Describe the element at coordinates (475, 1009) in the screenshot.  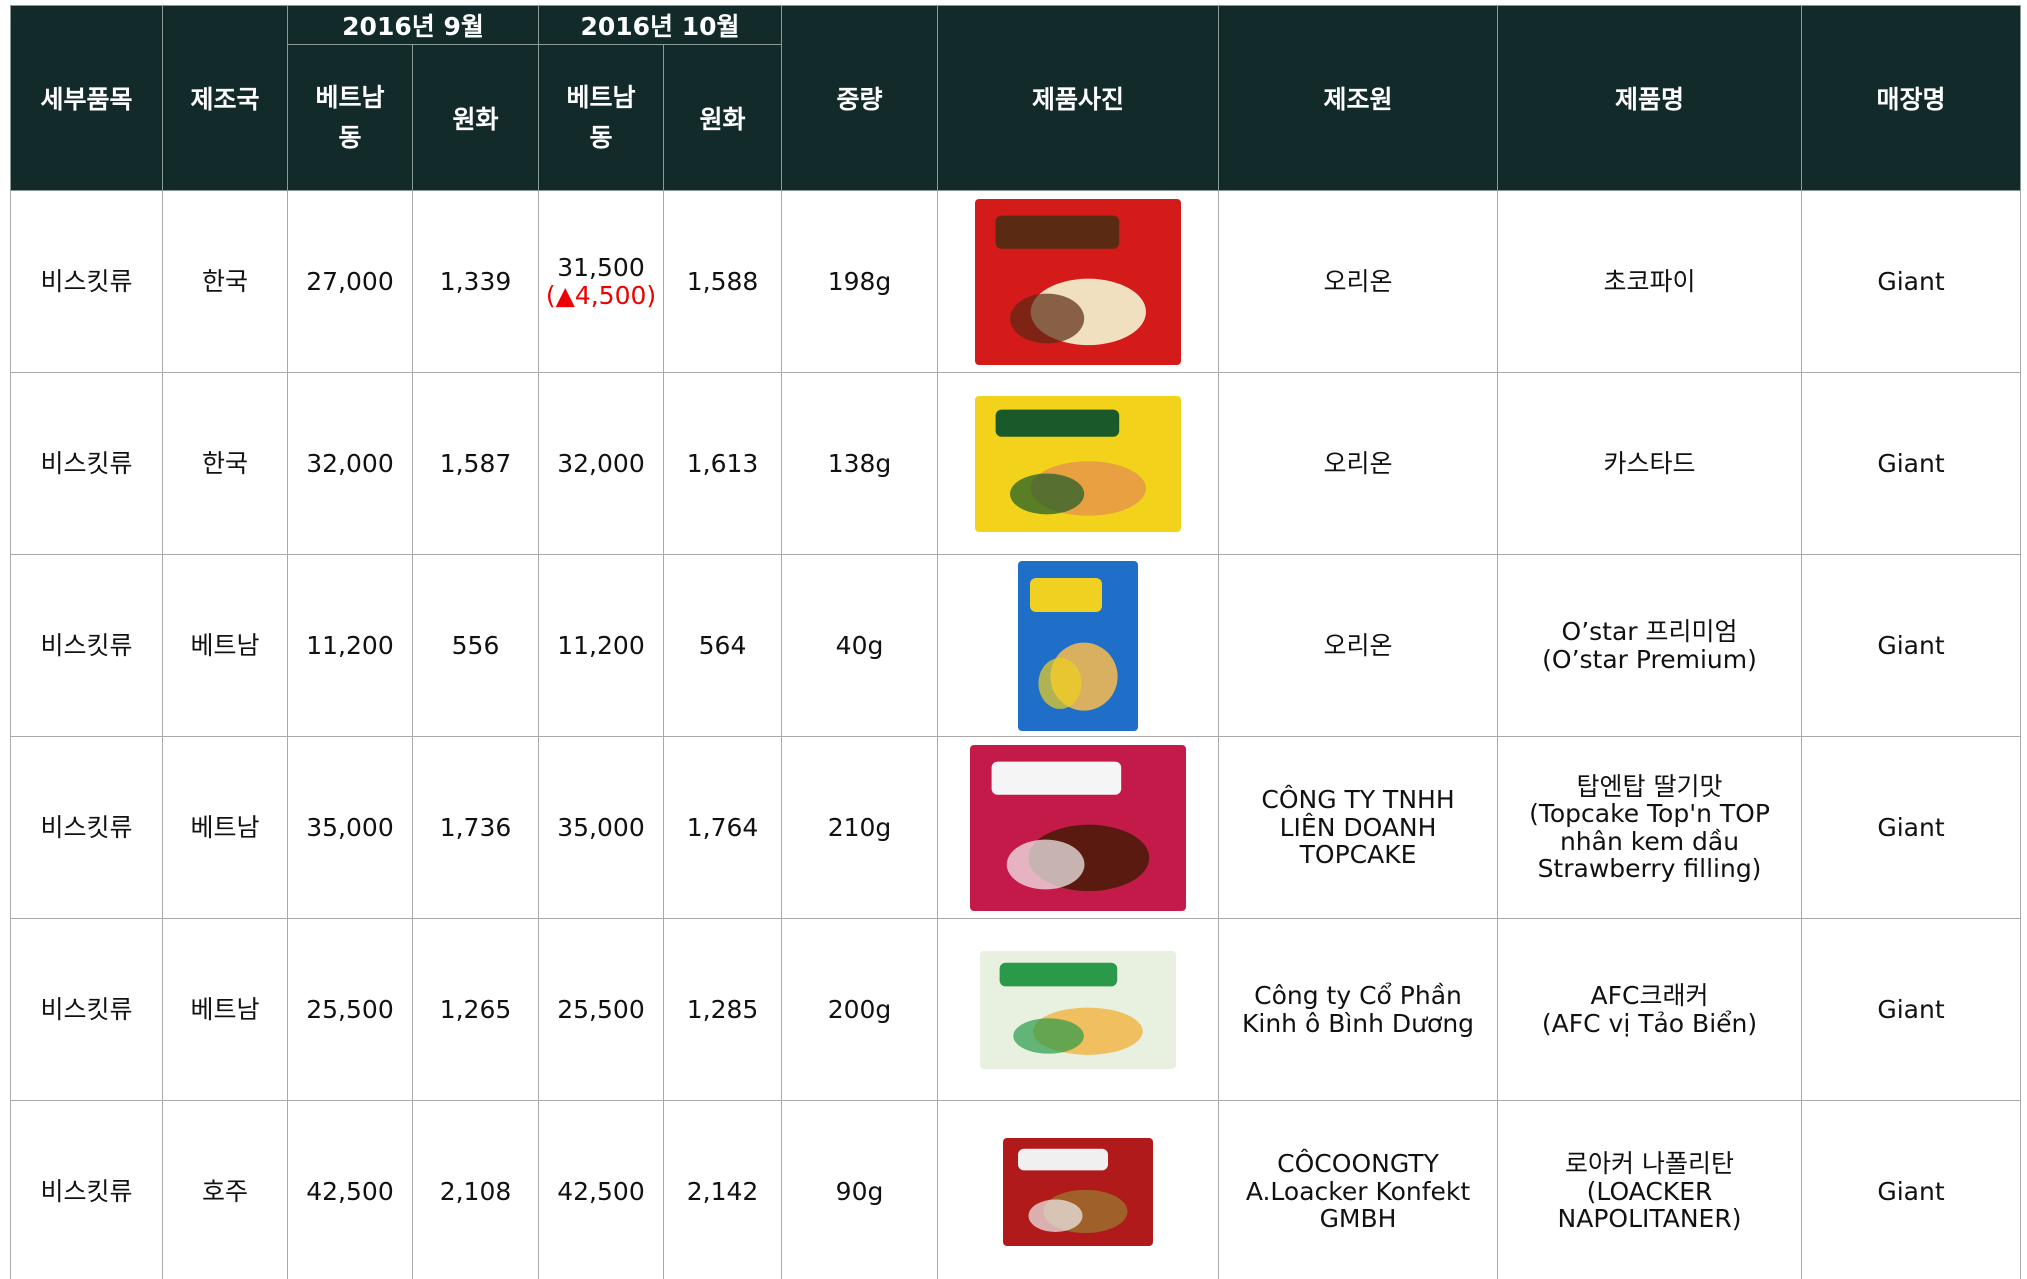
I see `sep-krw-cell: 1,265` at that location.